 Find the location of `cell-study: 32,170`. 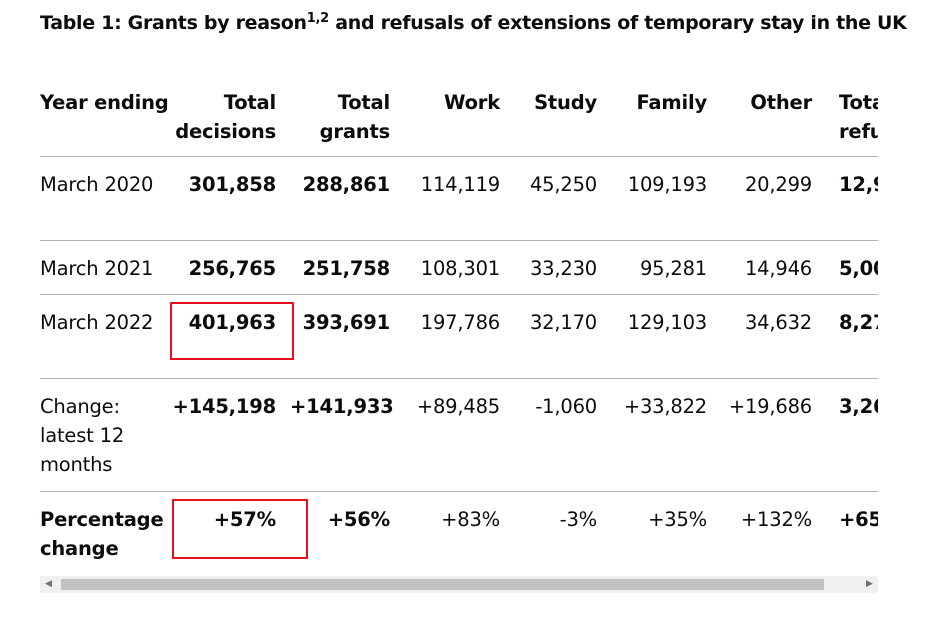

cell-study: 32,170 is located at coordinates (562, 336).